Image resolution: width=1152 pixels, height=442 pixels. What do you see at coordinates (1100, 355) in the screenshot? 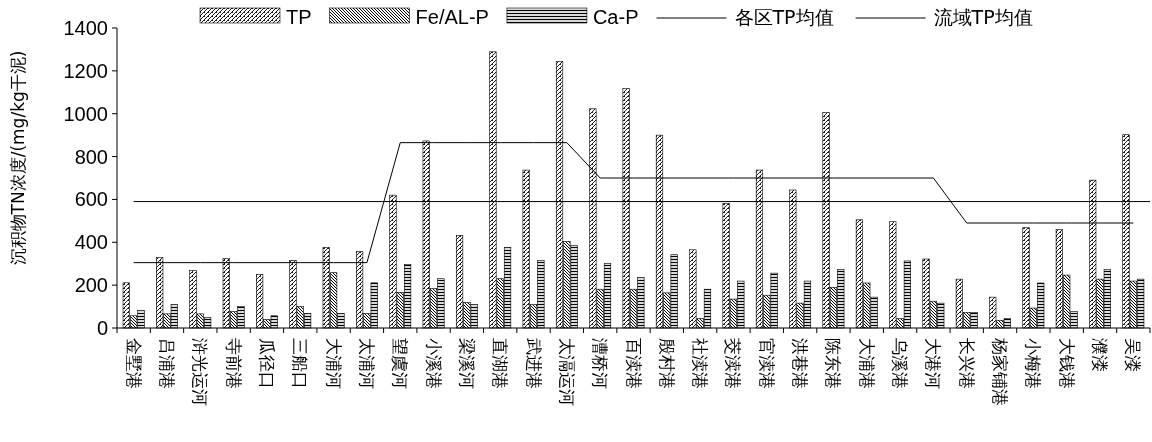
I see `x-tick-label: 濮溇` at bounding box center [1100, 355].